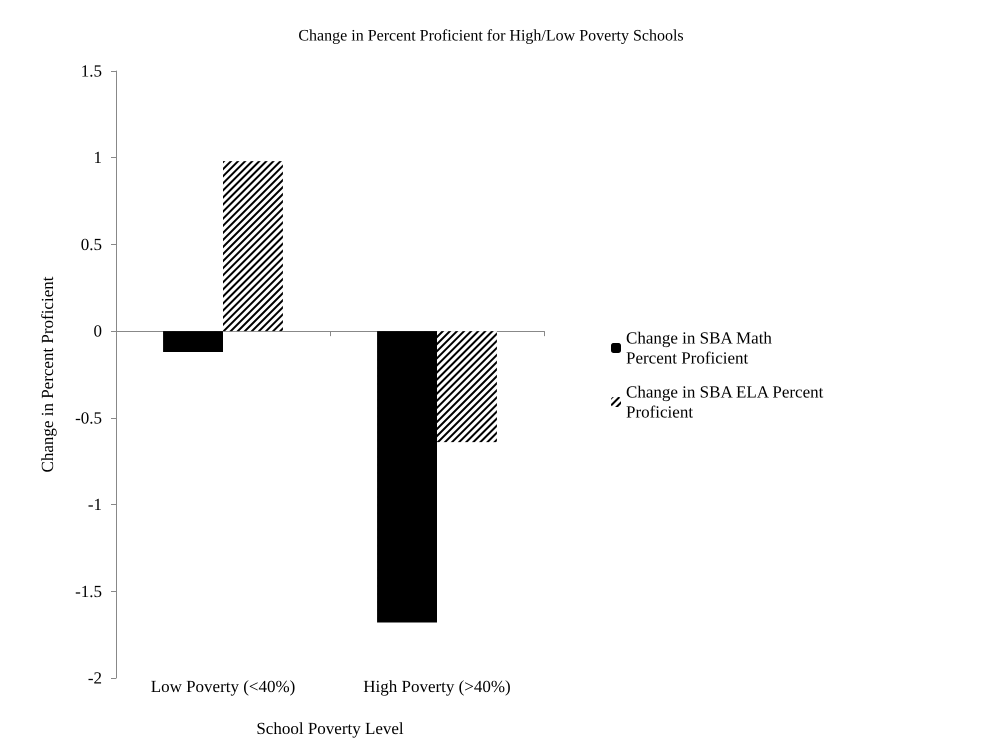  I want to click on x-axis-title: School Poverty Level, so click(330, 728).